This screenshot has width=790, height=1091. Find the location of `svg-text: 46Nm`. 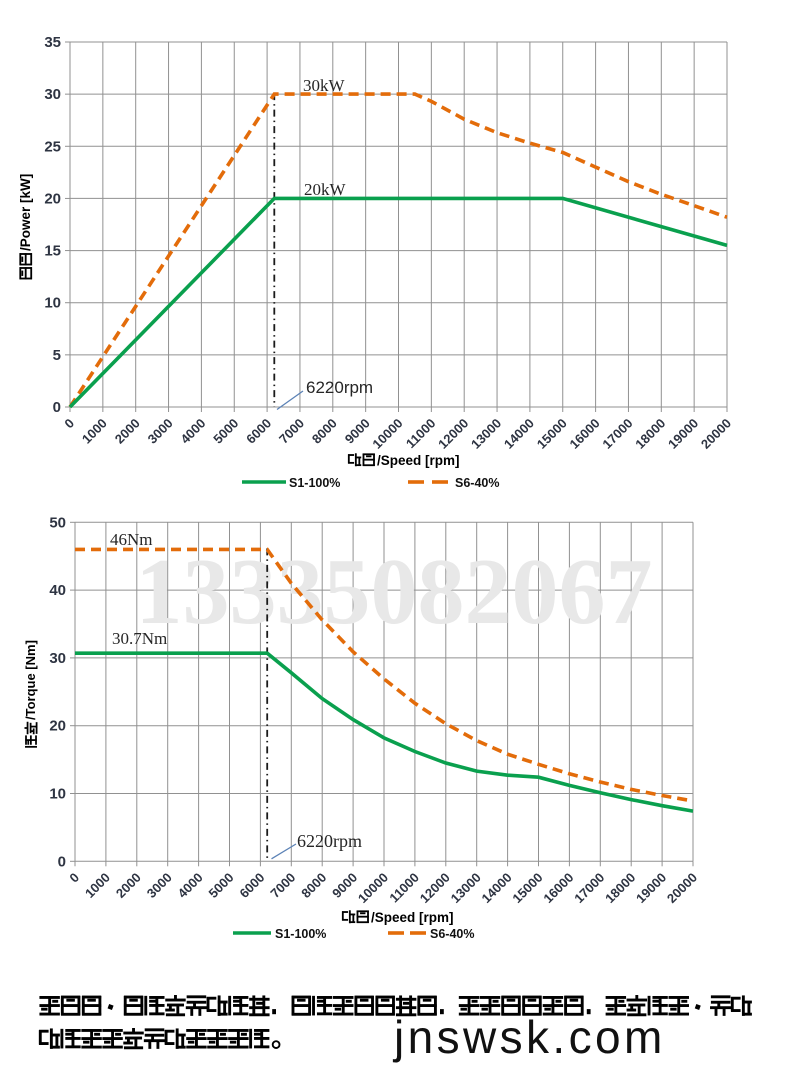

svg-text: 46Nm is located at coordinates (131, 539).